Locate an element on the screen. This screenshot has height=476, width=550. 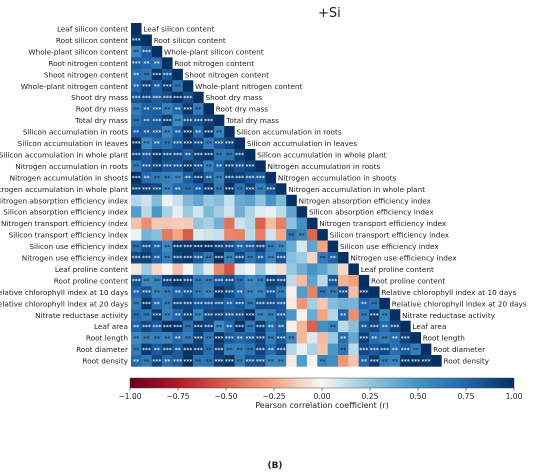
row-label: Leaf proline content is located at coordinates (91, 269).